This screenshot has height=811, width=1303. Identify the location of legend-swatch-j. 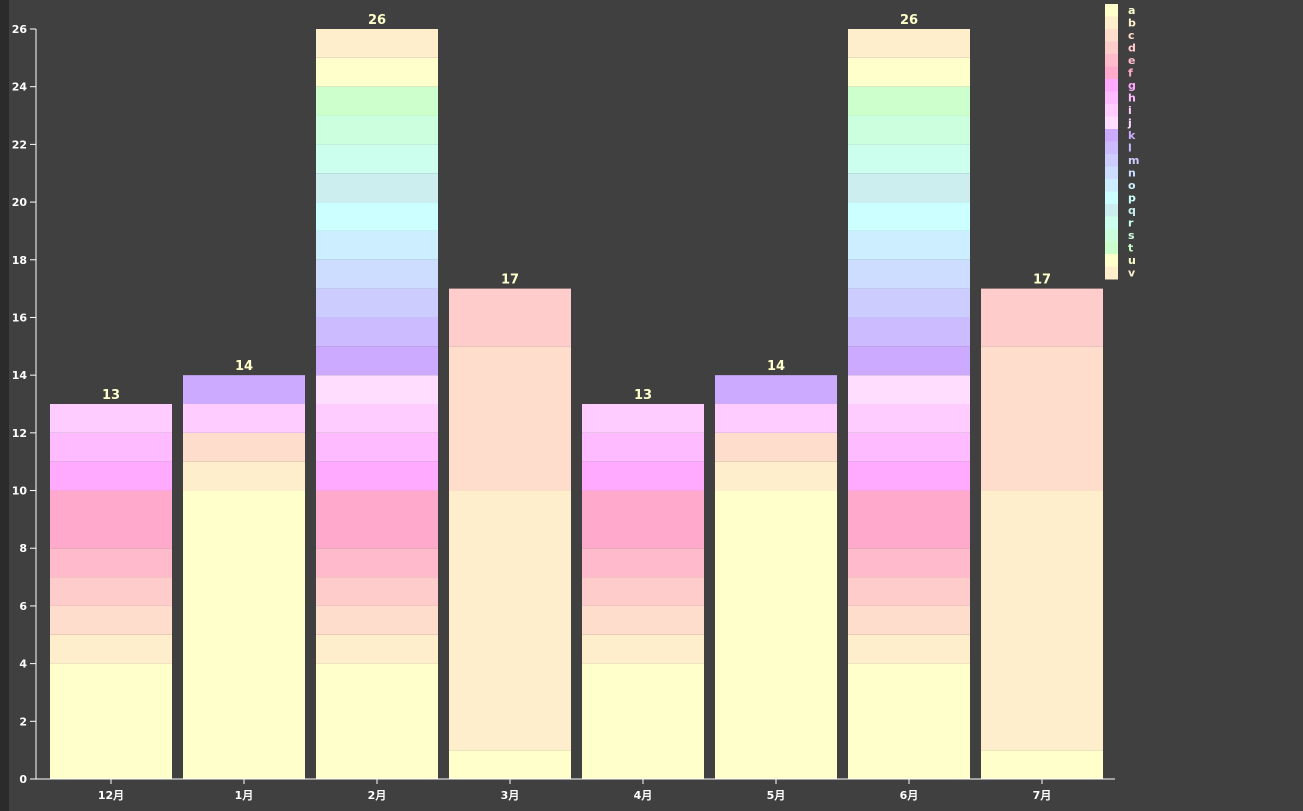
(1111, 123).